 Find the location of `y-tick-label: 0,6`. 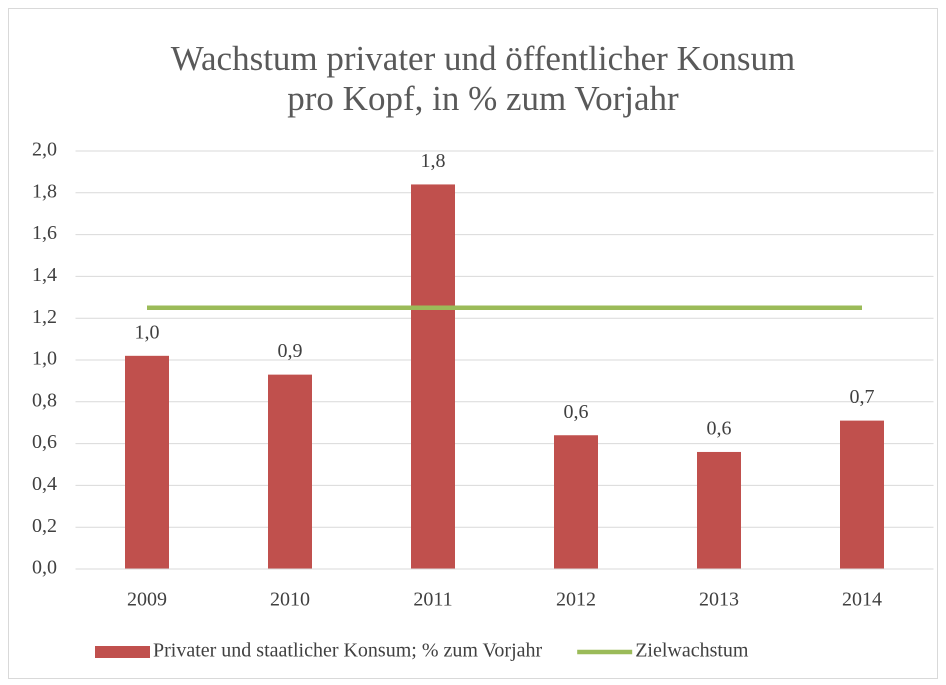

y-tick-label: 0,6 is located at coordinates (44, 442).